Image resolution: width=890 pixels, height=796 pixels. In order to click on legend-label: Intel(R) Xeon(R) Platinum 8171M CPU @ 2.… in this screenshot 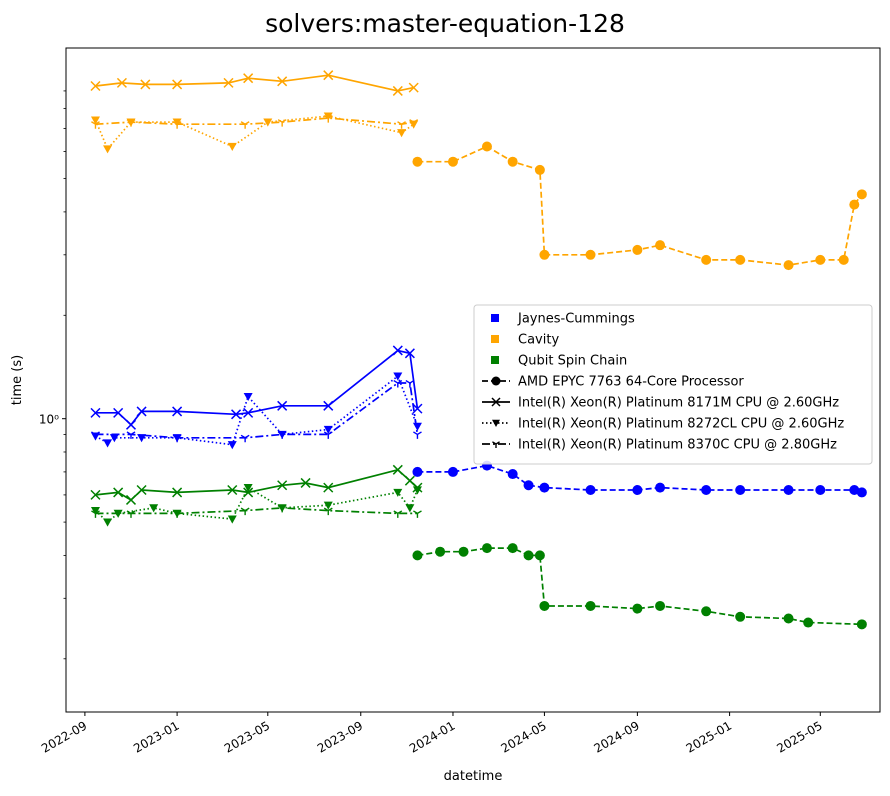, I will do `click(678, 403)`.